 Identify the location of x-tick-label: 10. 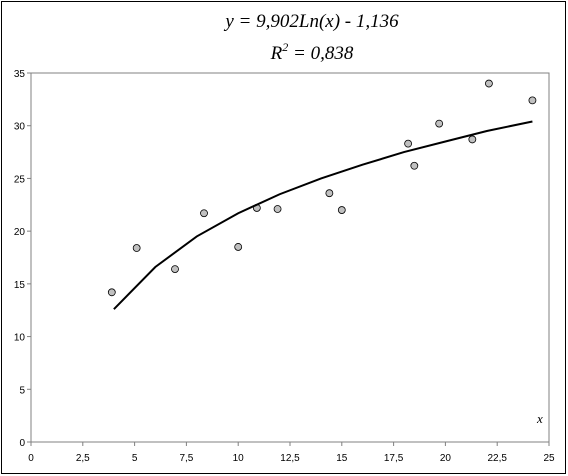
(239, 458).